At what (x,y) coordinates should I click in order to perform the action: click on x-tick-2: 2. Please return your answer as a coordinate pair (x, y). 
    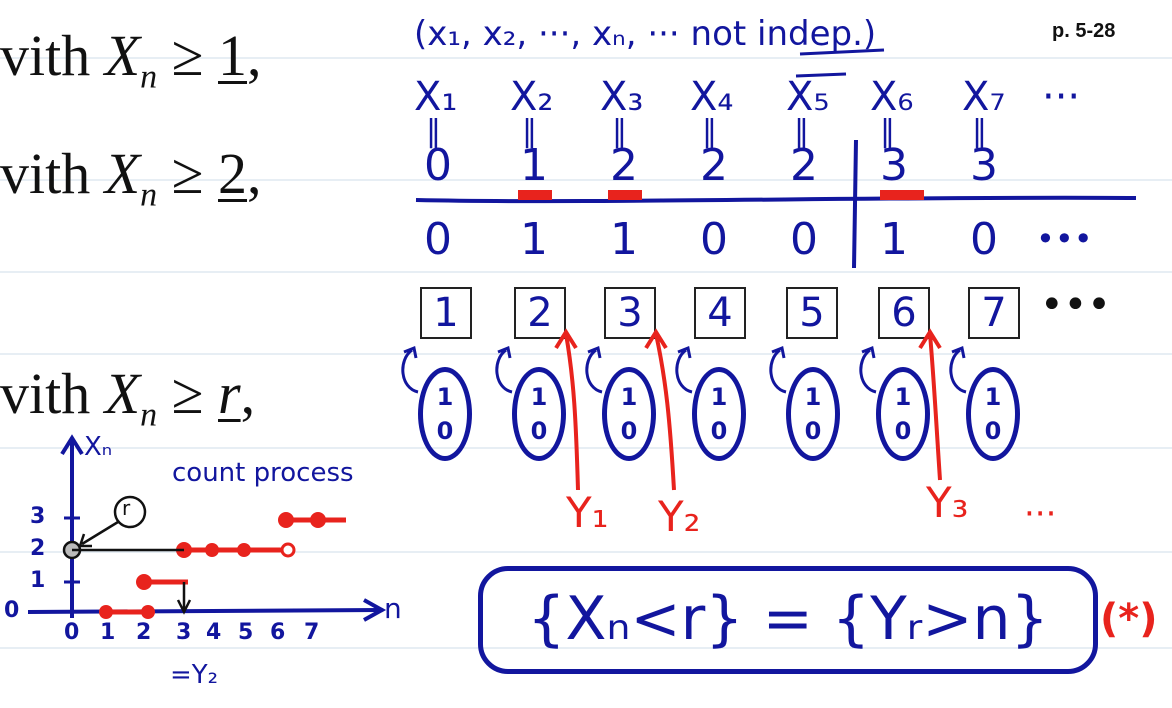
    Looking at the image, I should click on (144, 632).